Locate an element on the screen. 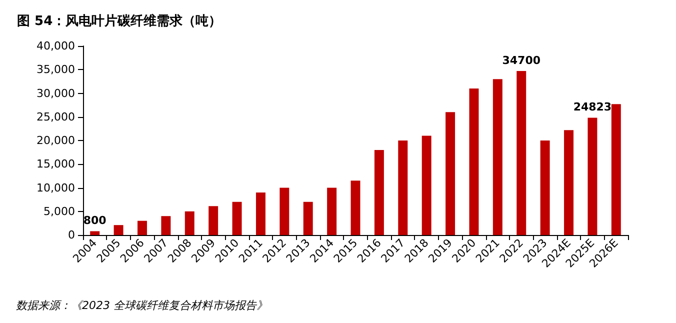 This screenshot has width=676, height=323. y-tick-label: 35,000 is located at coordinates (55, 69).